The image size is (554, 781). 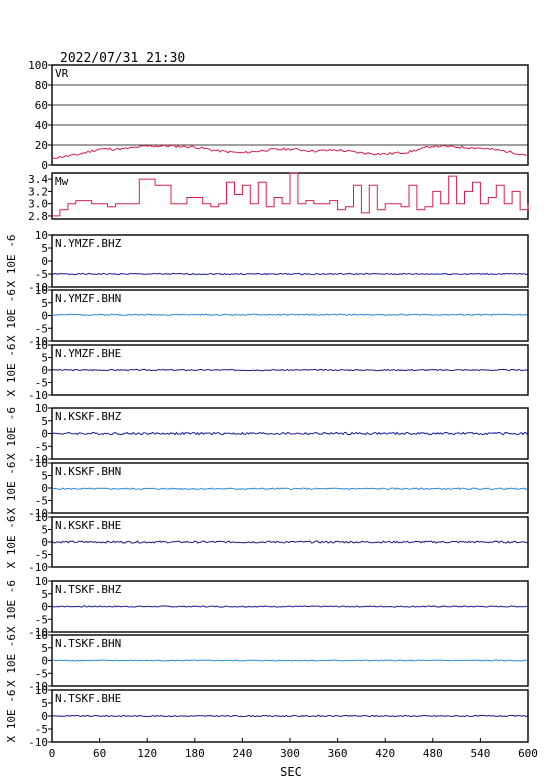 I want to click on series-label: N.YMZF.BHN, so click(x=88, y=298).